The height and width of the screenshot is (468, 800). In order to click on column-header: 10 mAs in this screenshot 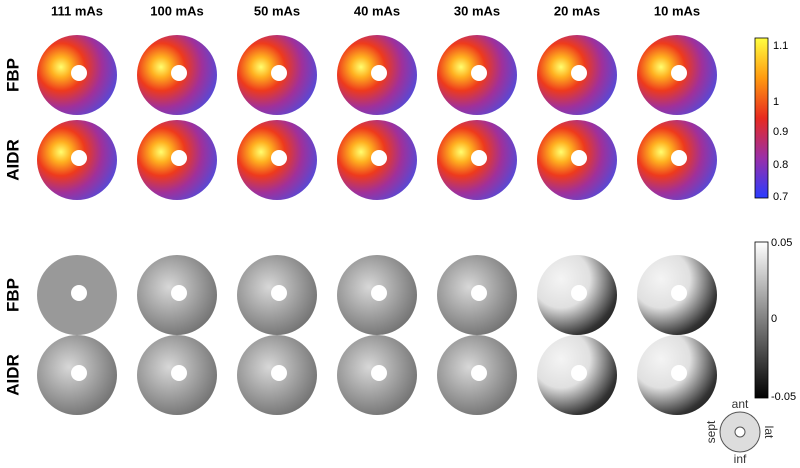, I will do `click(677, 10)`.